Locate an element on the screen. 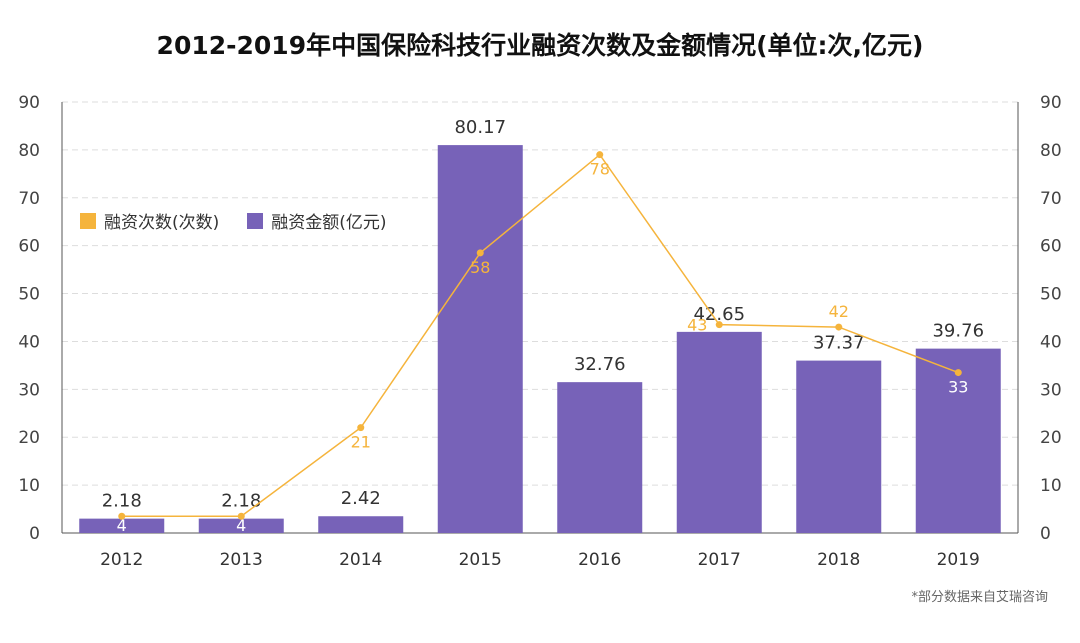 The image size is (1080, 643). count-value-label: 43 is located at coordinates (697, 325).